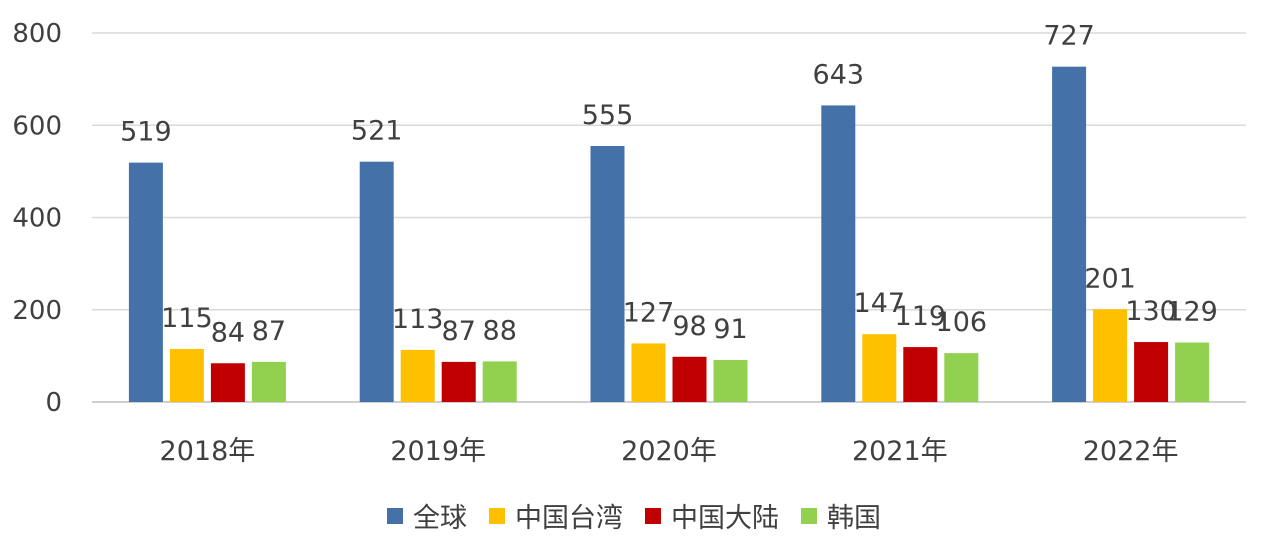 The width and height of the screenshot is (1268, 550). Describe the element at coordinates (418, 319) in the screenshot. I see `data-label: 113` at that location.